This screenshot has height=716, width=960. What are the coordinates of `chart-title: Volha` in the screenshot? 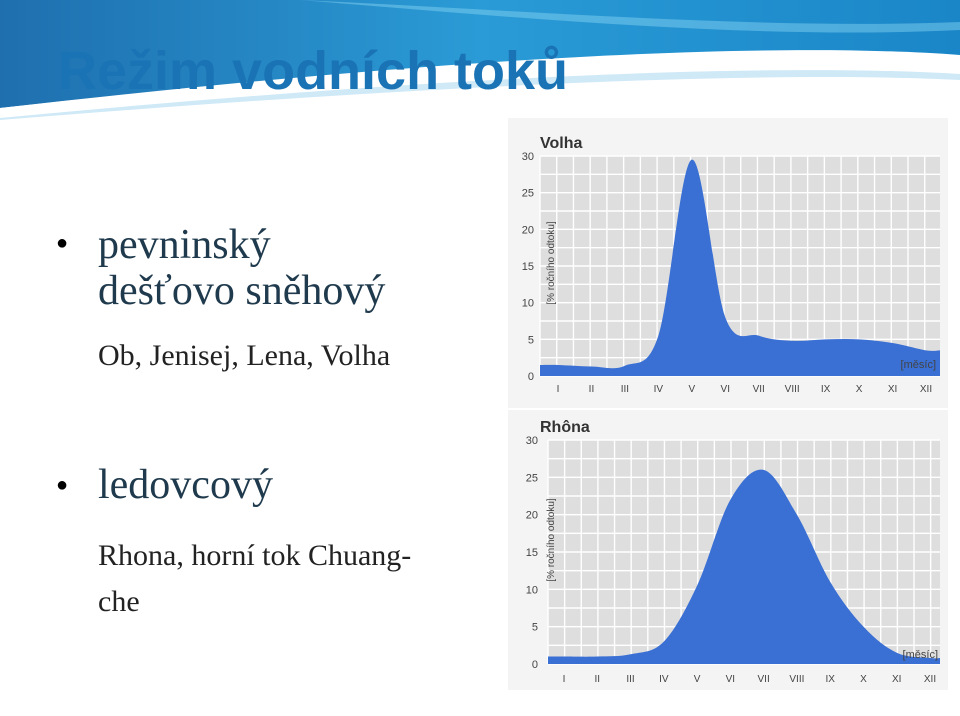 It's located at (561, 143).